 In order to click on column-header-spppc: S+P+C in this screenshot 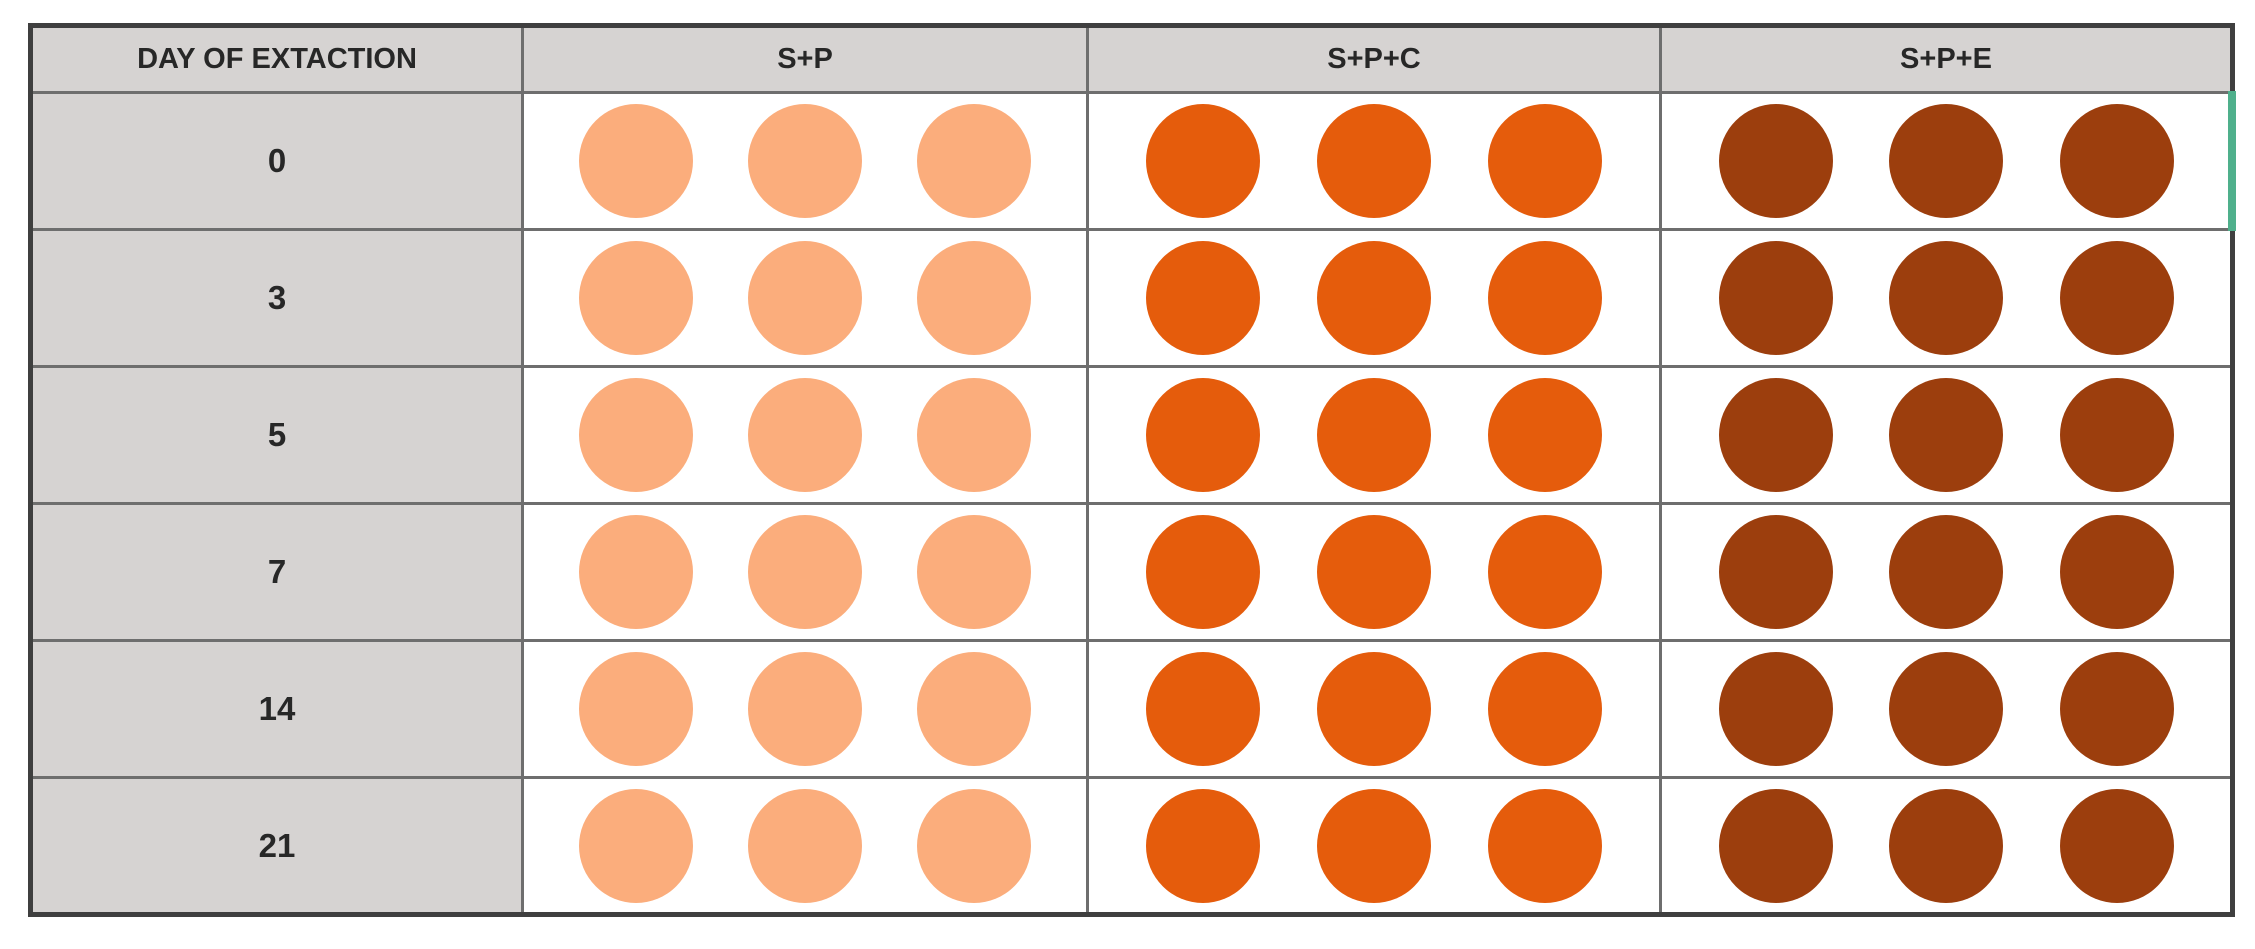, I will do `click(1374, 59)`.